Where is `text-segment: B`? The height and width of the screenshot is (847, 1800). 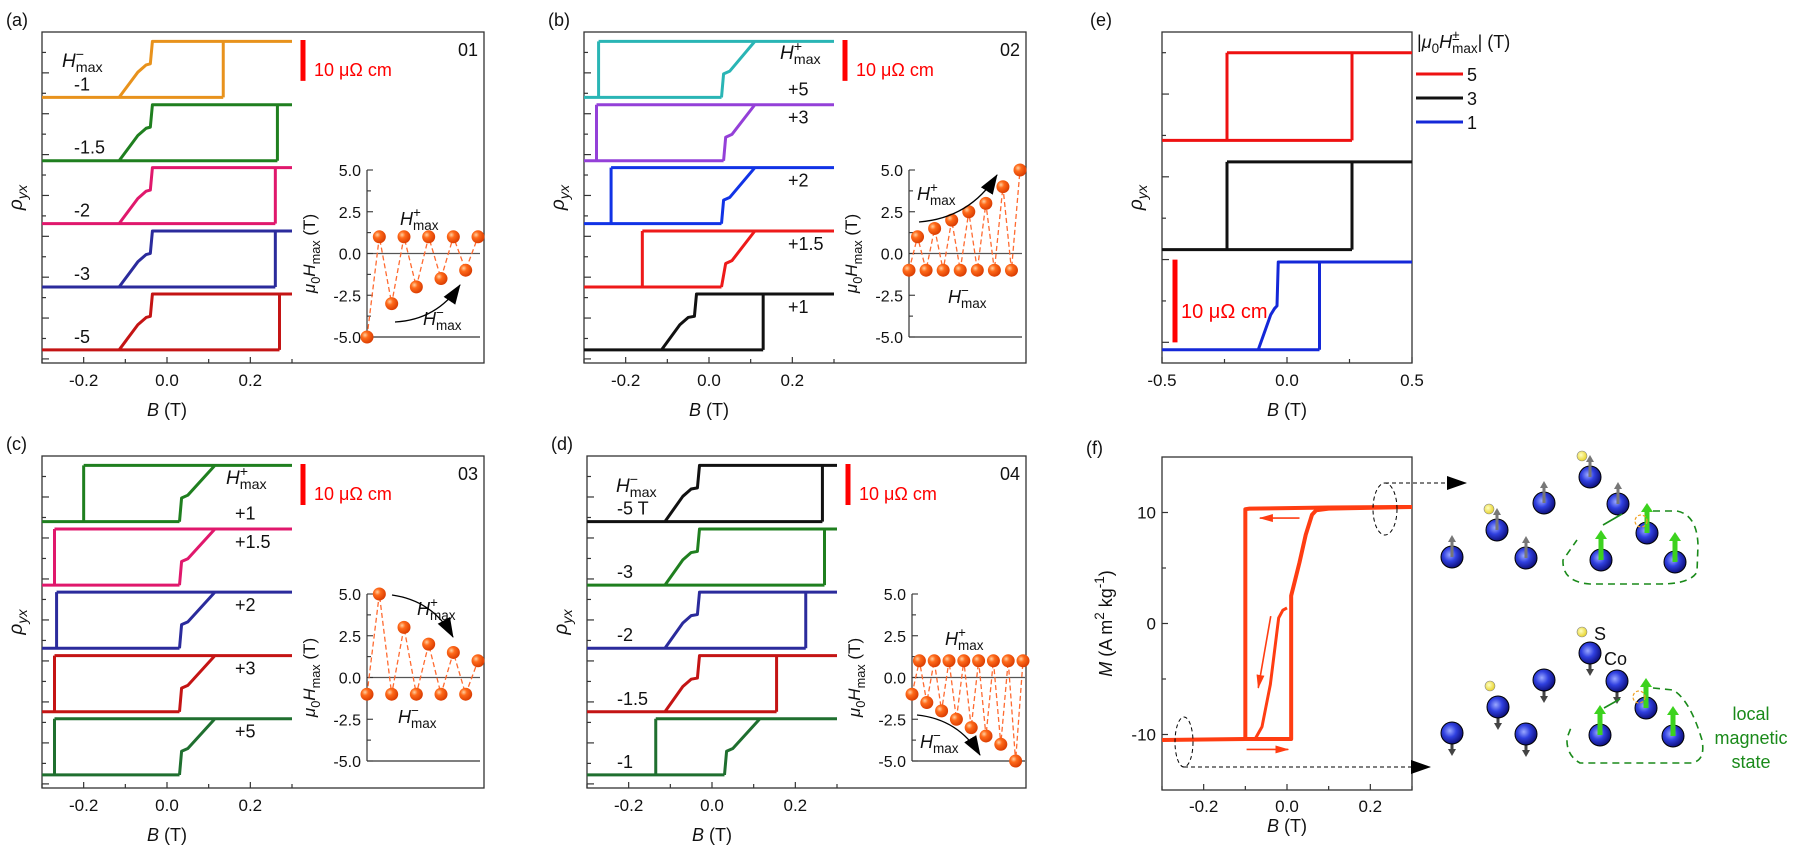 text-segment: B is located at coordinates (698, 835).